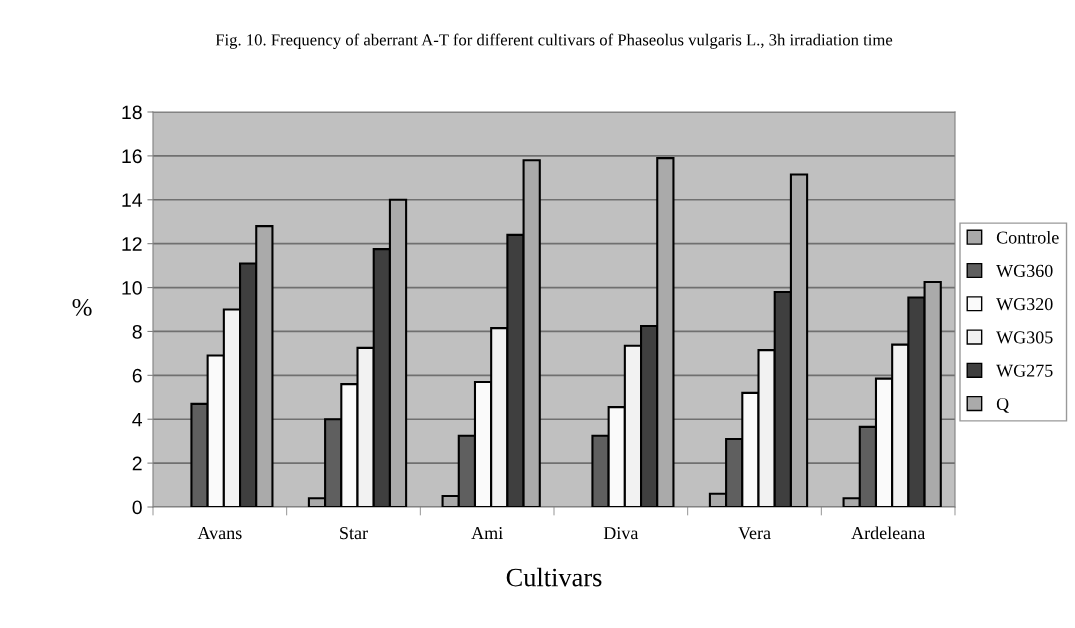  Describe the element at coordinates (621, 533) in the screenshot. I see `x-tick-label: Diva` at that location.